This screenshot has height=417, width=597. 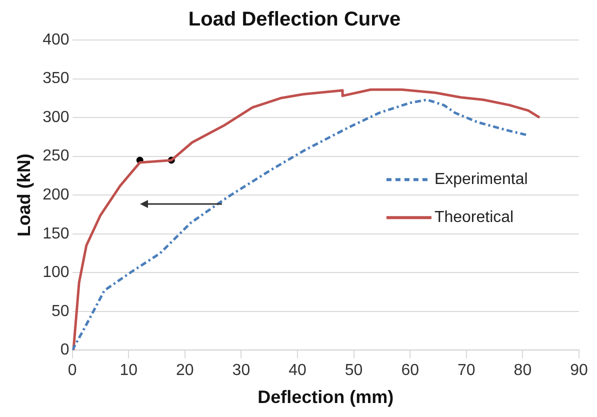 What do you see at coordinates (61, 311) in the screenshot?
I see `y-tick-label: 50` at bounding box center [61, 311].